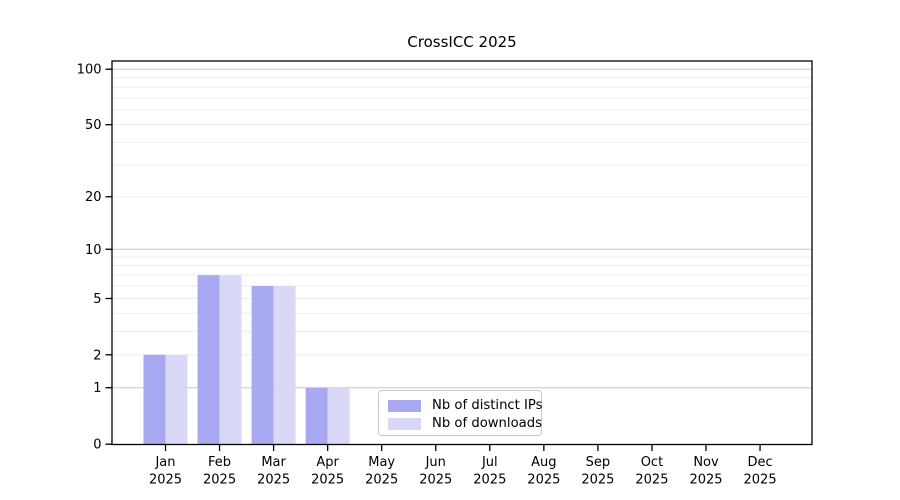 The width and height of the screenshot is (900, 500). Describe the element at coordinates (705, 480) in the screenshot. I see `x-tick-label-year-nov: 2025` at that location.